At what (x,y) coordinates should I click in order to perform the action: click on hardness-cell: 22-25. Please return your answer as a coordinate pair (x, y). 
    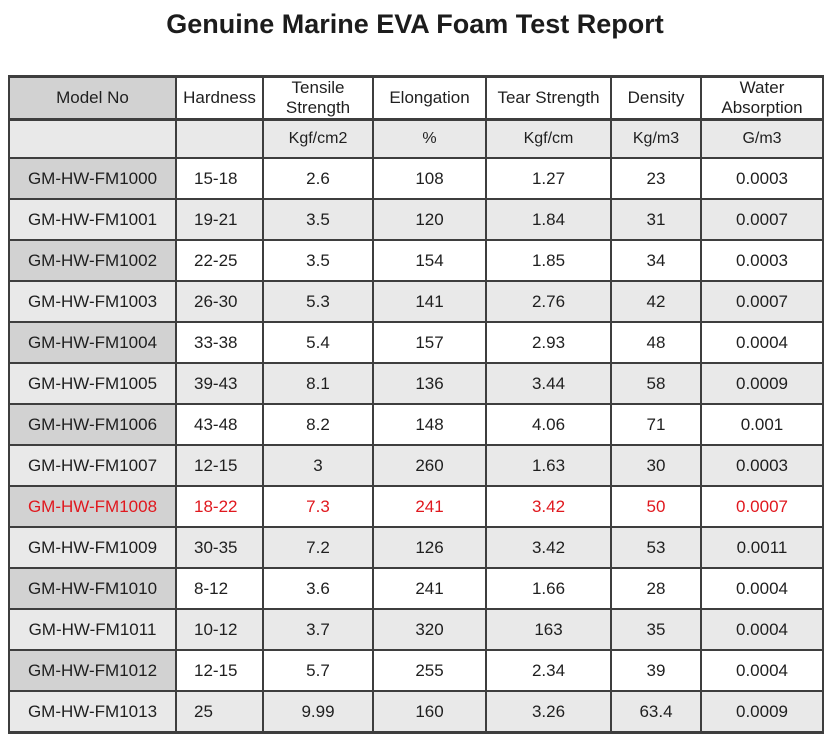
    Looking at the image, I should click on (219, 260).